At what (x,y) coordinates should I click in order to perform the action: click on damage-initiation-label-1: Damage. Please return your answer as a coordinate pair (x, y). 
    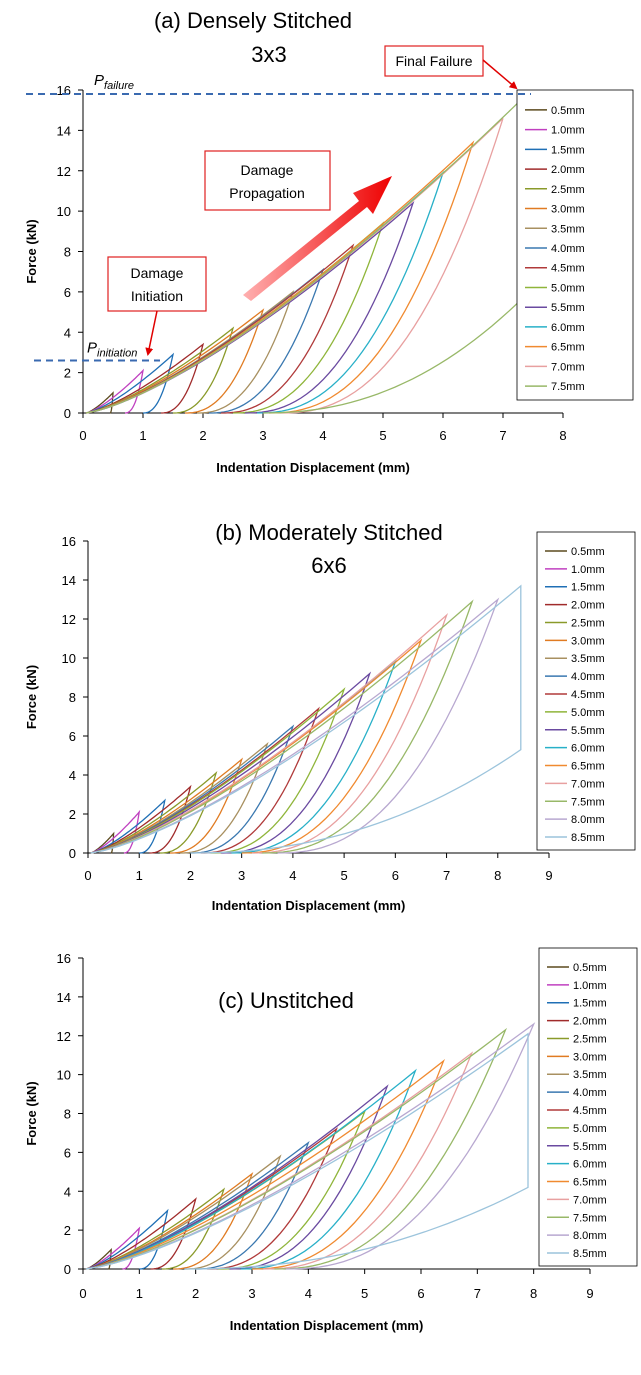
    Looking at the image, I should click on (157, 273).